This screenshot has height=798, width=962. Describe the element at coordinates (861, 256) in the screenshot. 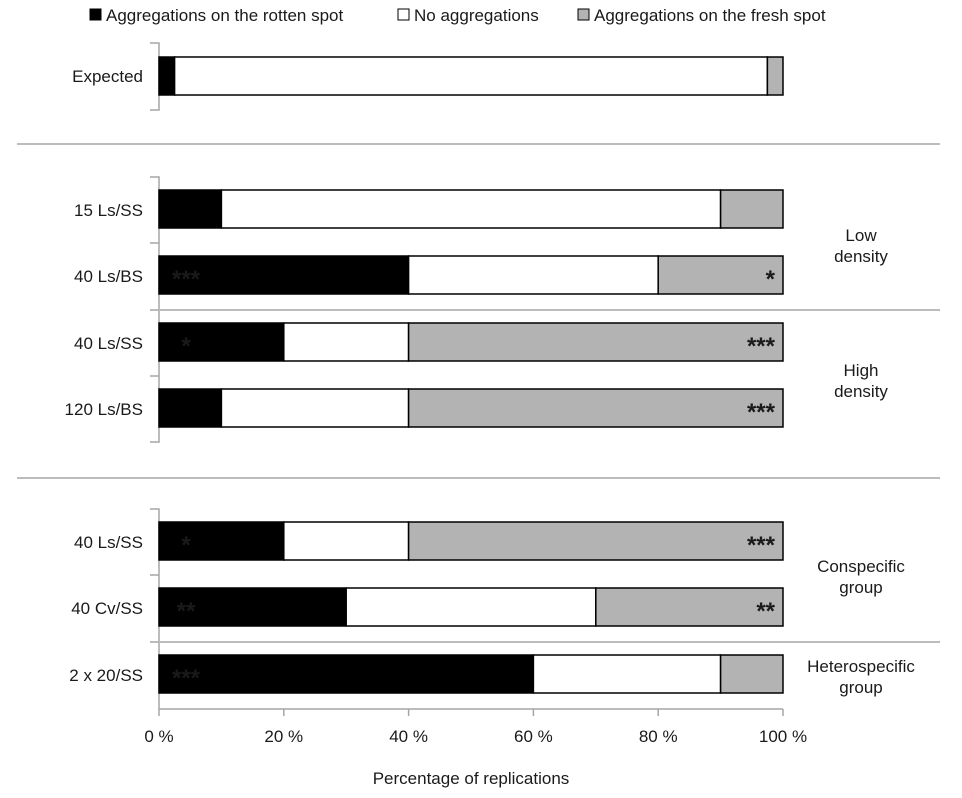

I see `group-label-low-density-line2: density` at that location.